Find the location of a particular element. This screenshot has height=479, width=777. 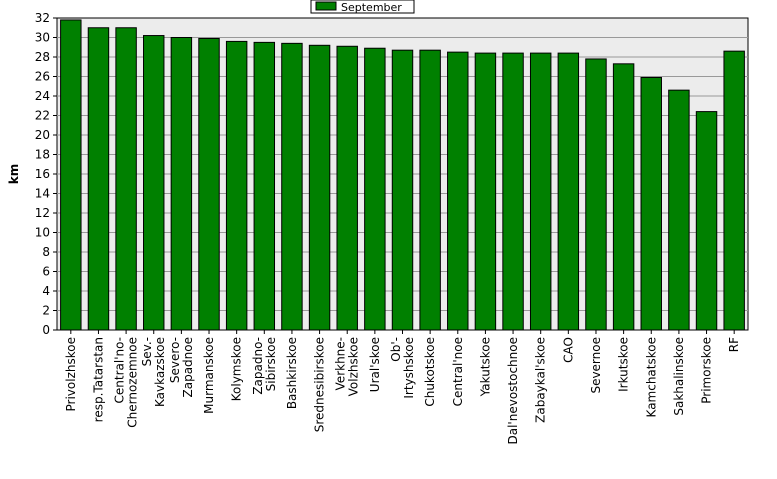

y-tick-label: 2 is located at coordinates (46, 311).